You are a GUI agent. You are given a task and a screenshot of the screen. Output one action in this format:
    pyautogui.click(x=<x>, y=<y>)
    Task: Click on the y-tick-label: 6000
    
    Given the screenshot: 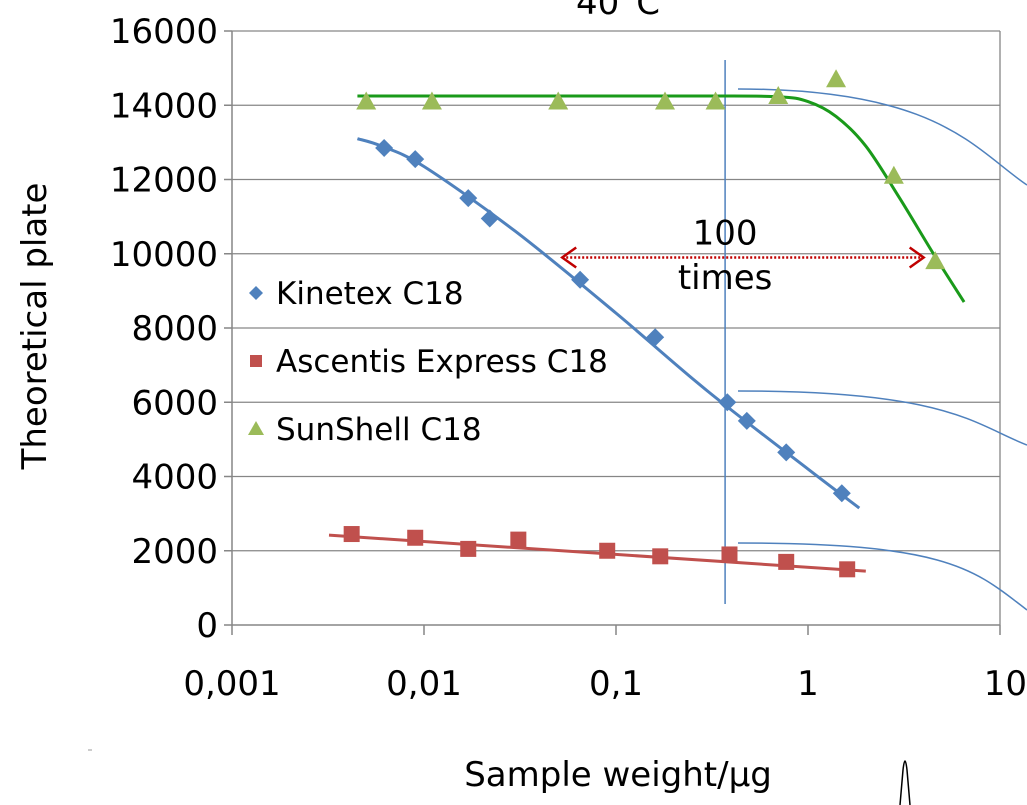 What is the action you would take?
    pyautogui.click(x=174, y=403)
    